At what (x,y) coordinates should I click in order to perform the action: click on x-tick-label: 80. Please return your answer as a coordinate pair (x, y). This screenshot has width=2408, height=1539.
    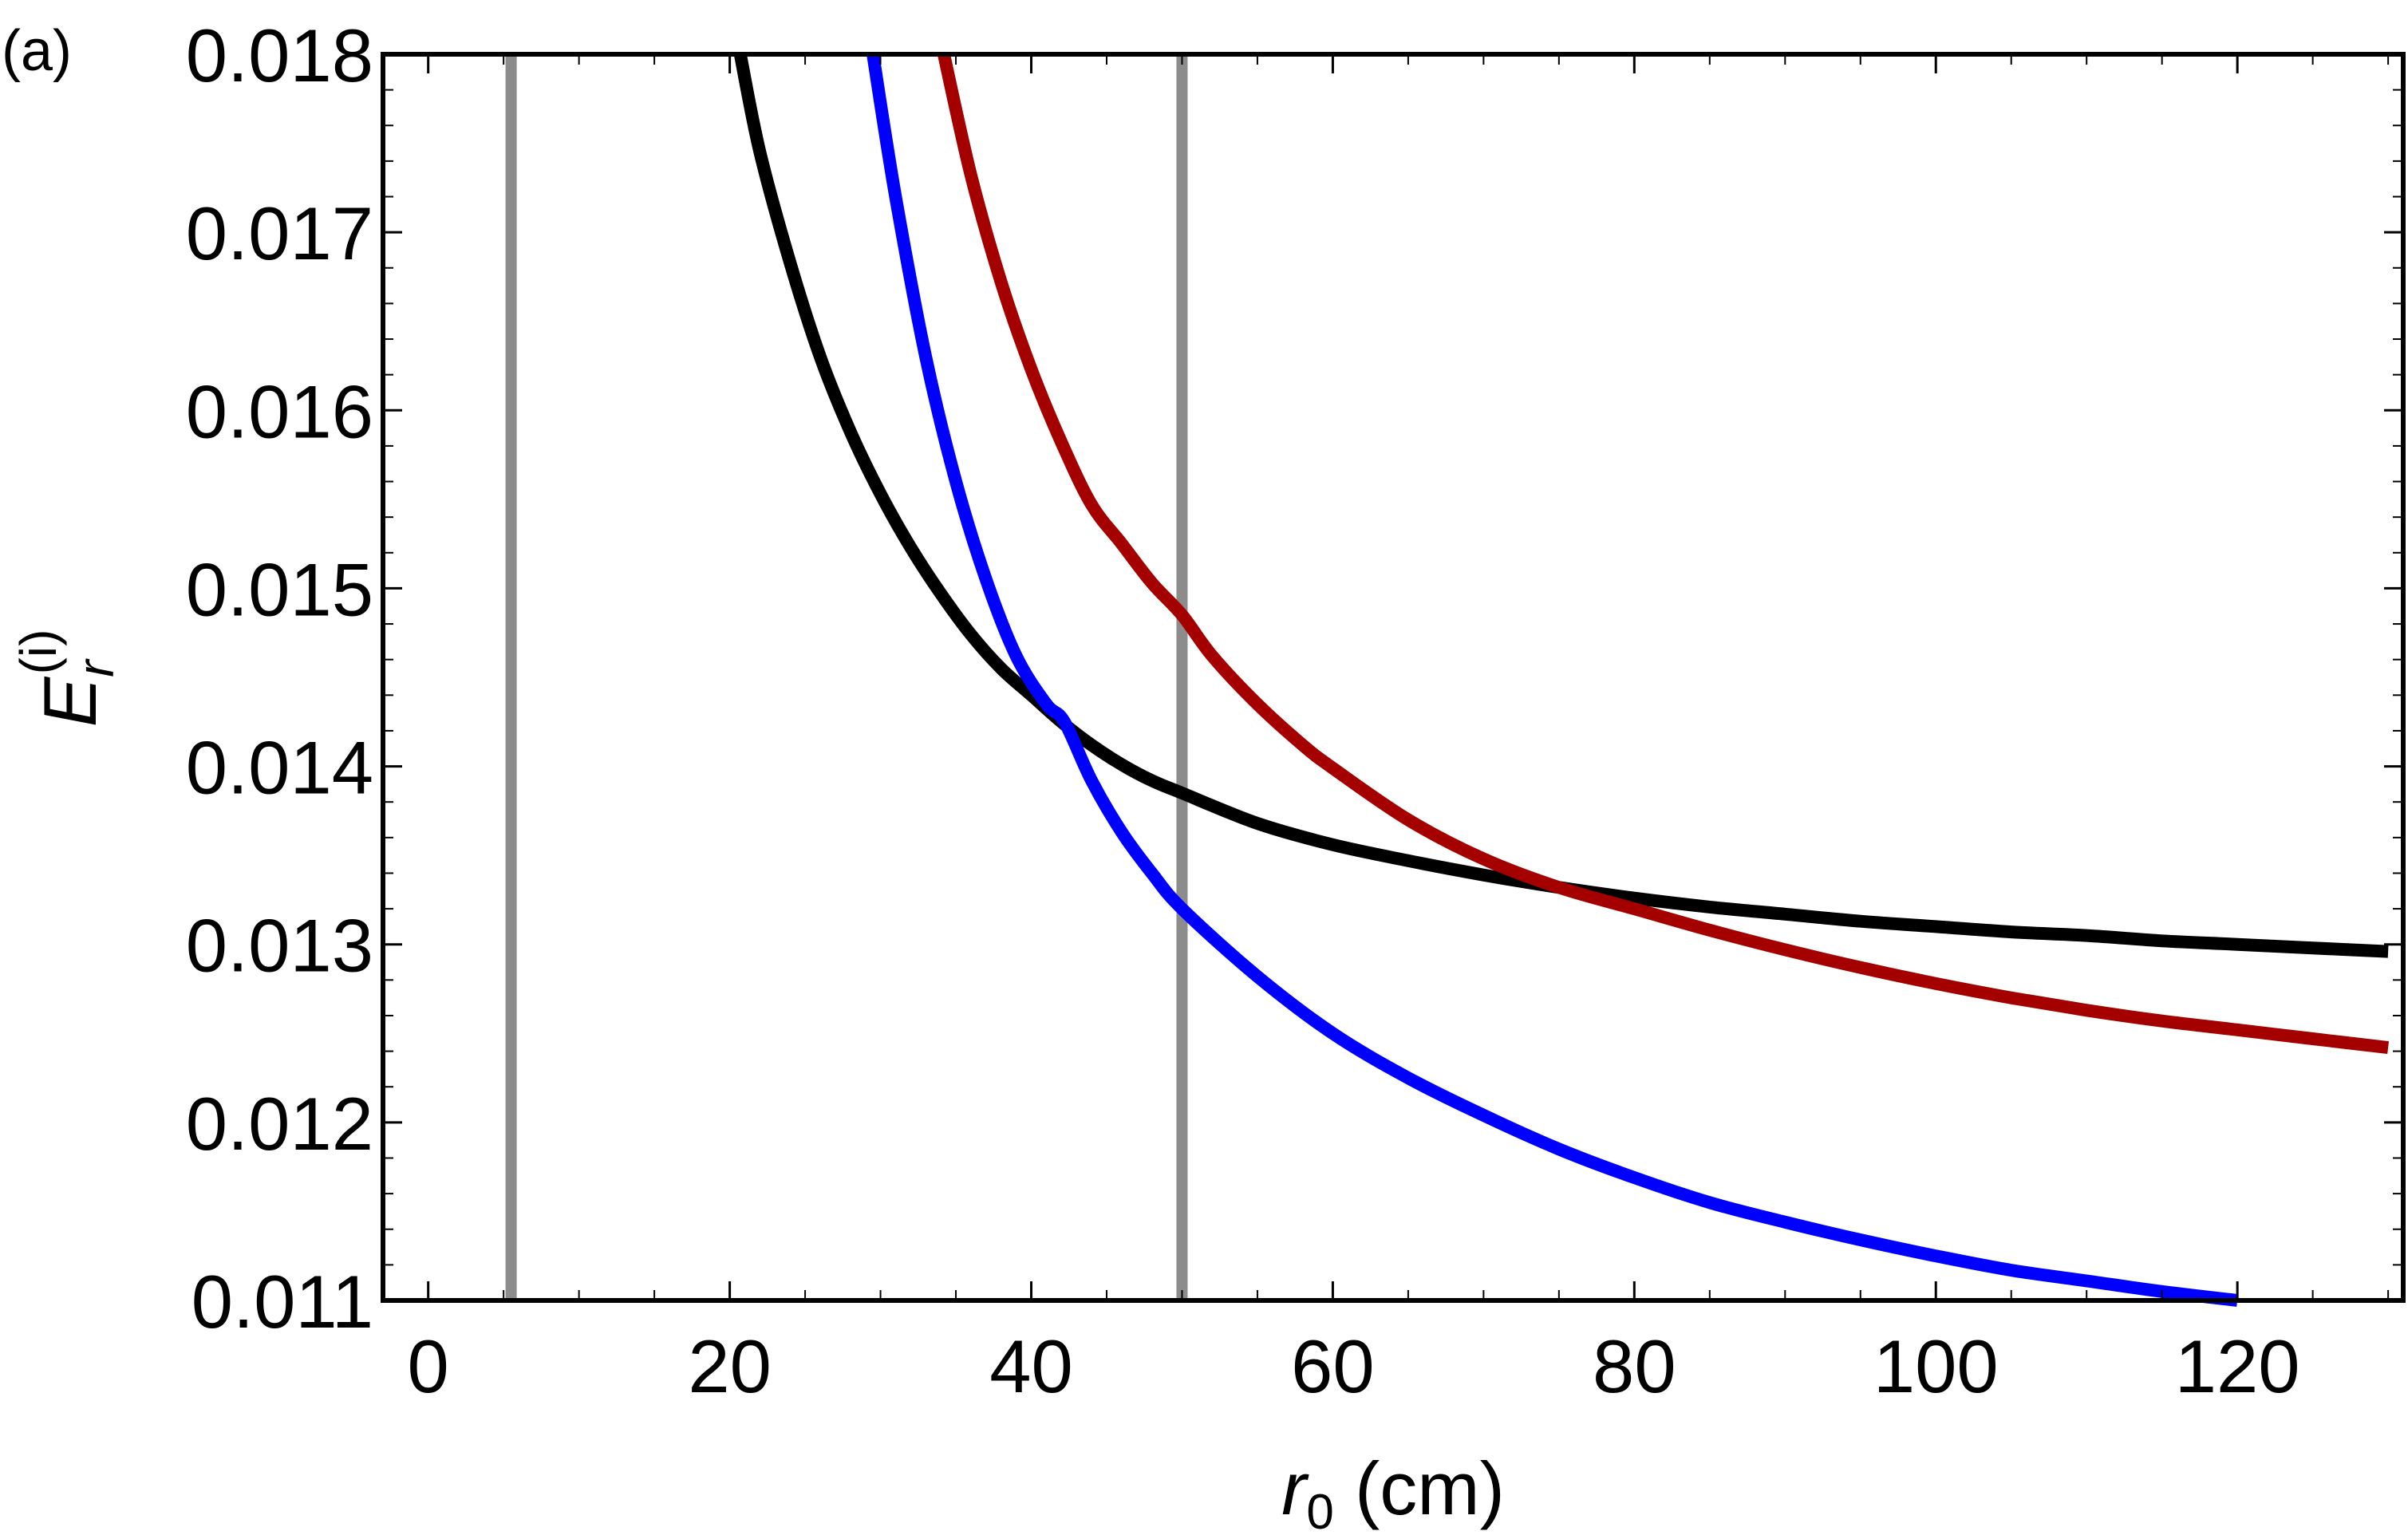
    Looking at the image, I should click on (1634, 1366).